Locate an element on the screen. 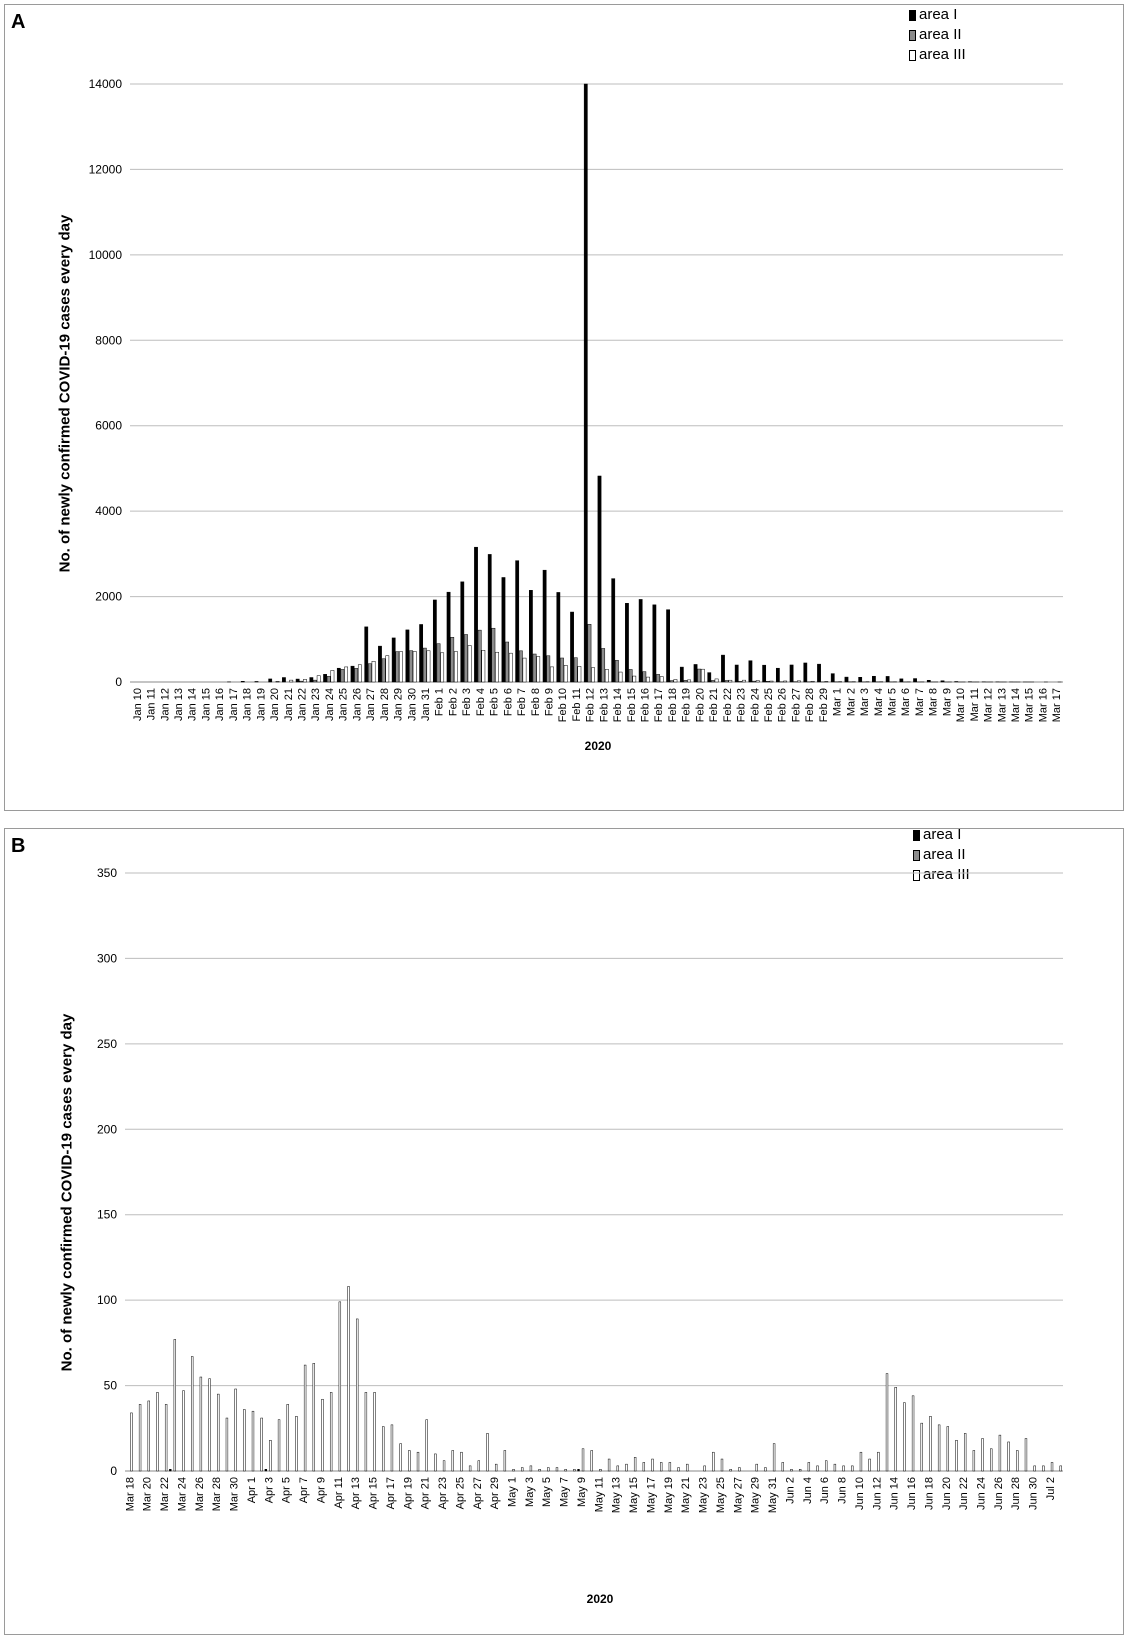 The height and width of the screenshot is (1637, 1127). x-tick-label: Apr 1 is located at coordinates (252, 1490).